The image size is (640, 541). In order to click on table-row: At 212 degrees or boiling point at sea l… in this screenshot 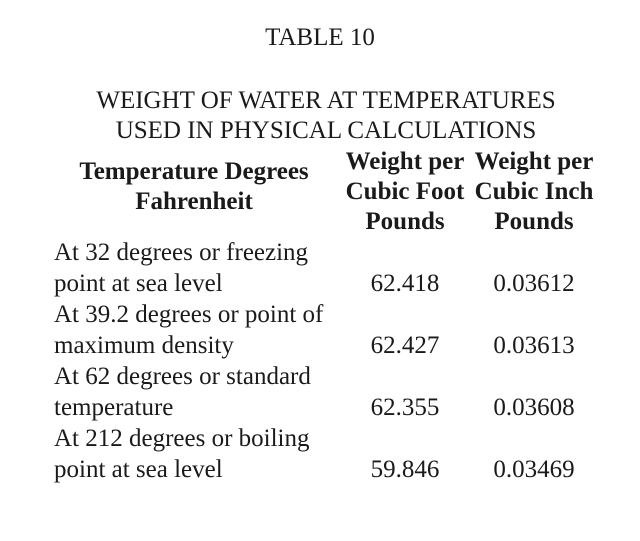, I will do `click(323, 454)`.